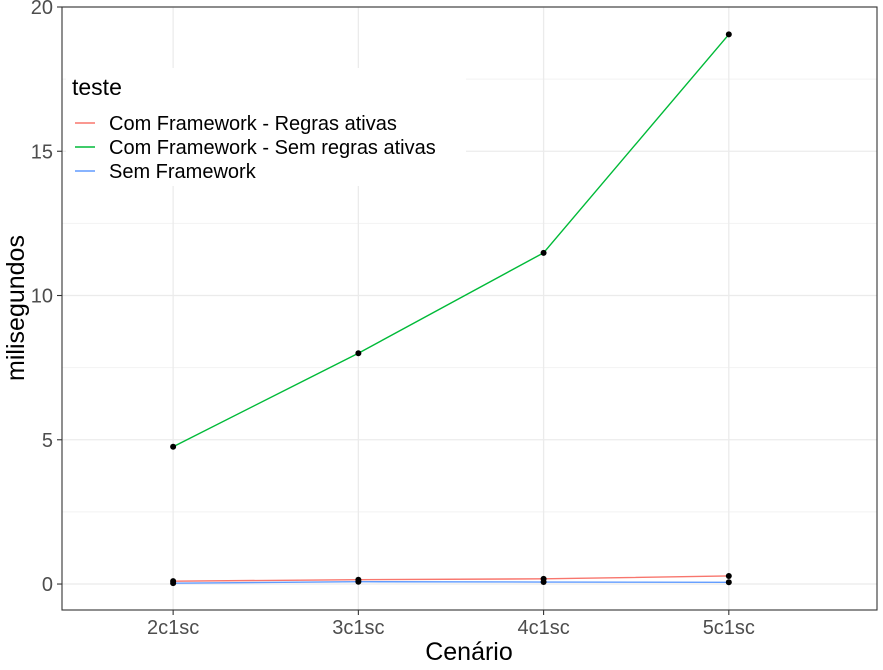 The image size is (883, 670). Describe the element at coordinates (183, 172) in the screenshot. I see `legend-label-3: Sem Framework` at that location.